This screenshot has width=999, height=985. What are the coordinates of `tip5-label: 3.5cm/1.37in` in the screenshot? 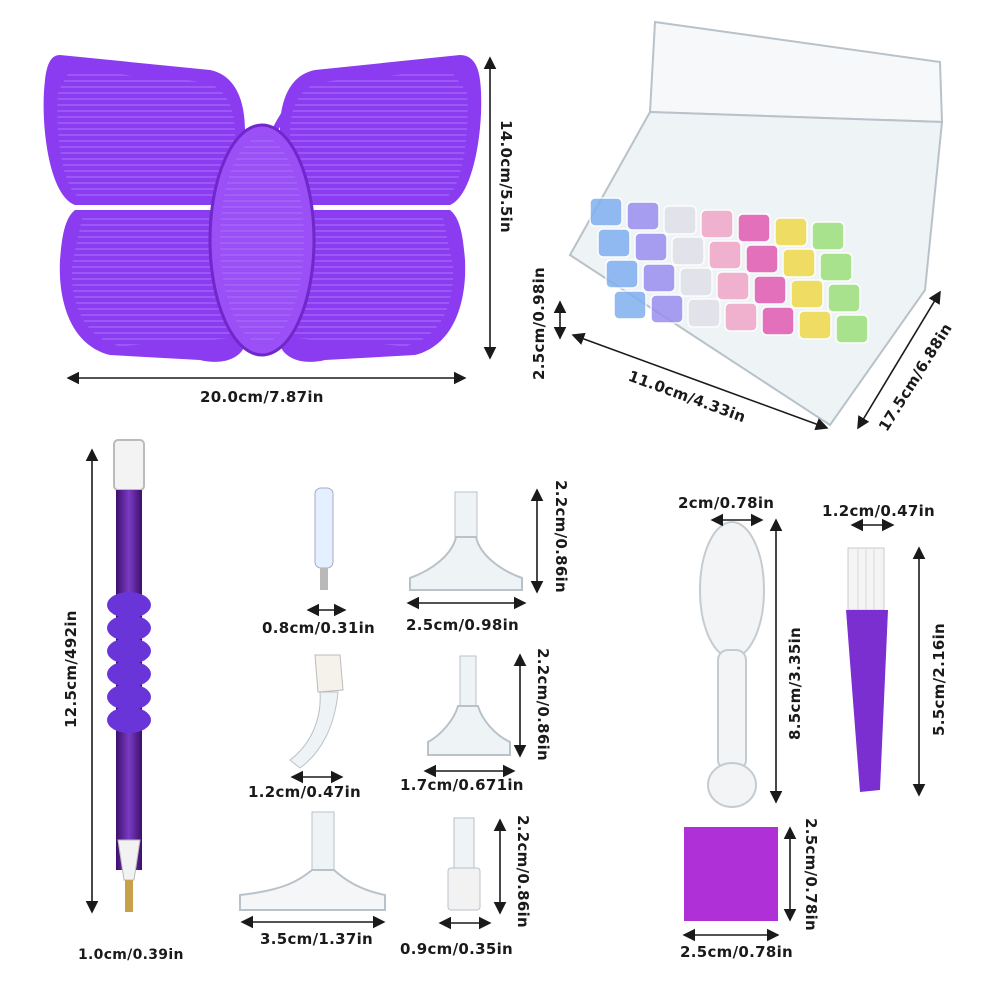 It's located at (317, 939).